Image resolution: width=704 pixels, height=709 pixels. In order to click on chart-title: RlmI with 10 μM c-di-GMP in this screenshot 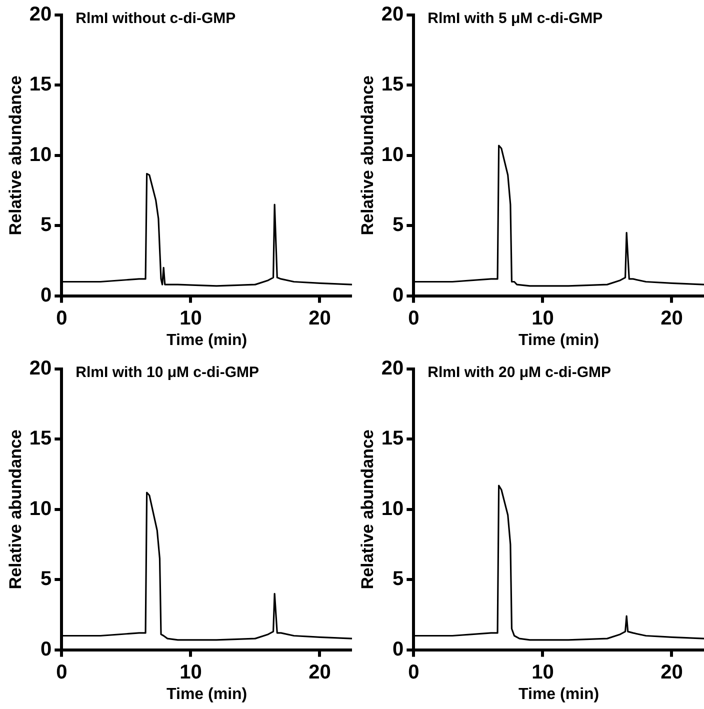, I will do `click(168, 373)`.